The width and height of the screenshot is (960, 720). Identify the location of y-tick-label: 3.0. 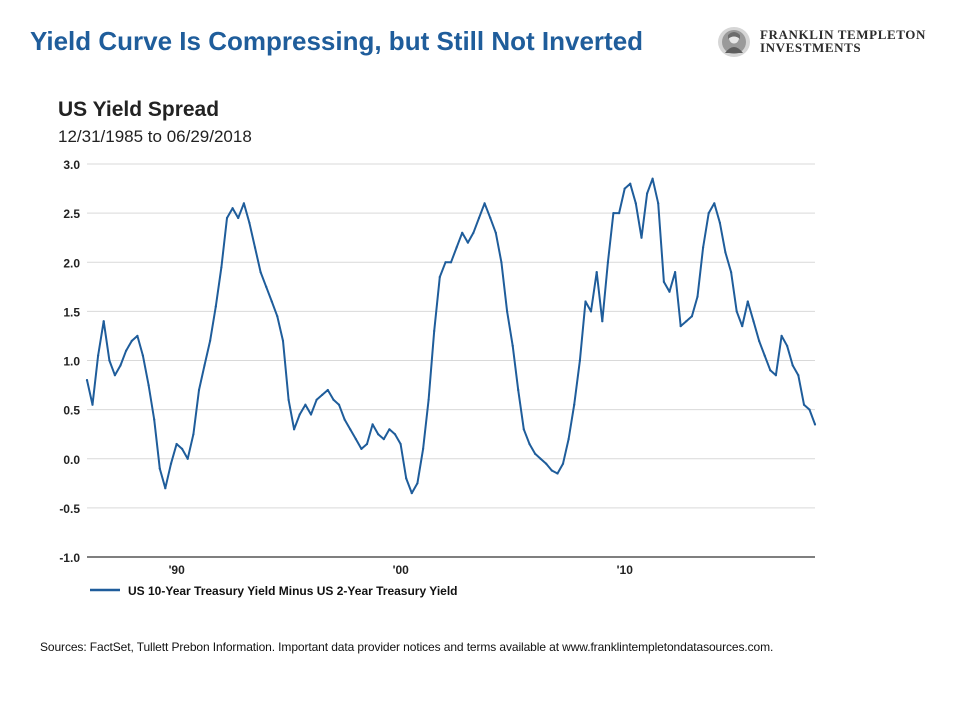
(71, 165).